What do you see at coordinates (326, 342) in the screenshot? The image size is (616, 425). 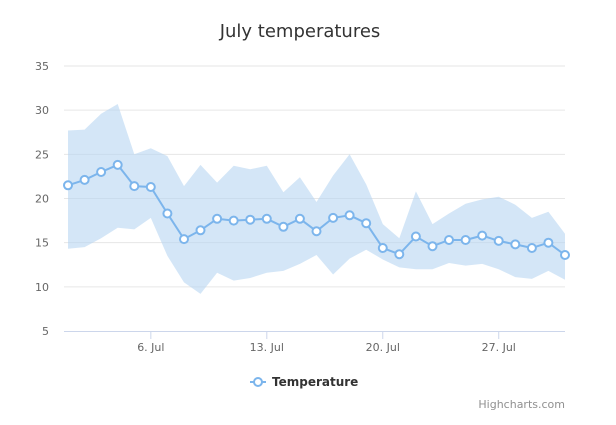 I see `x-axis-ticks: 6. Jul 13. Jul 20. Jul 27. Jul` at bounding box center [326, 342].